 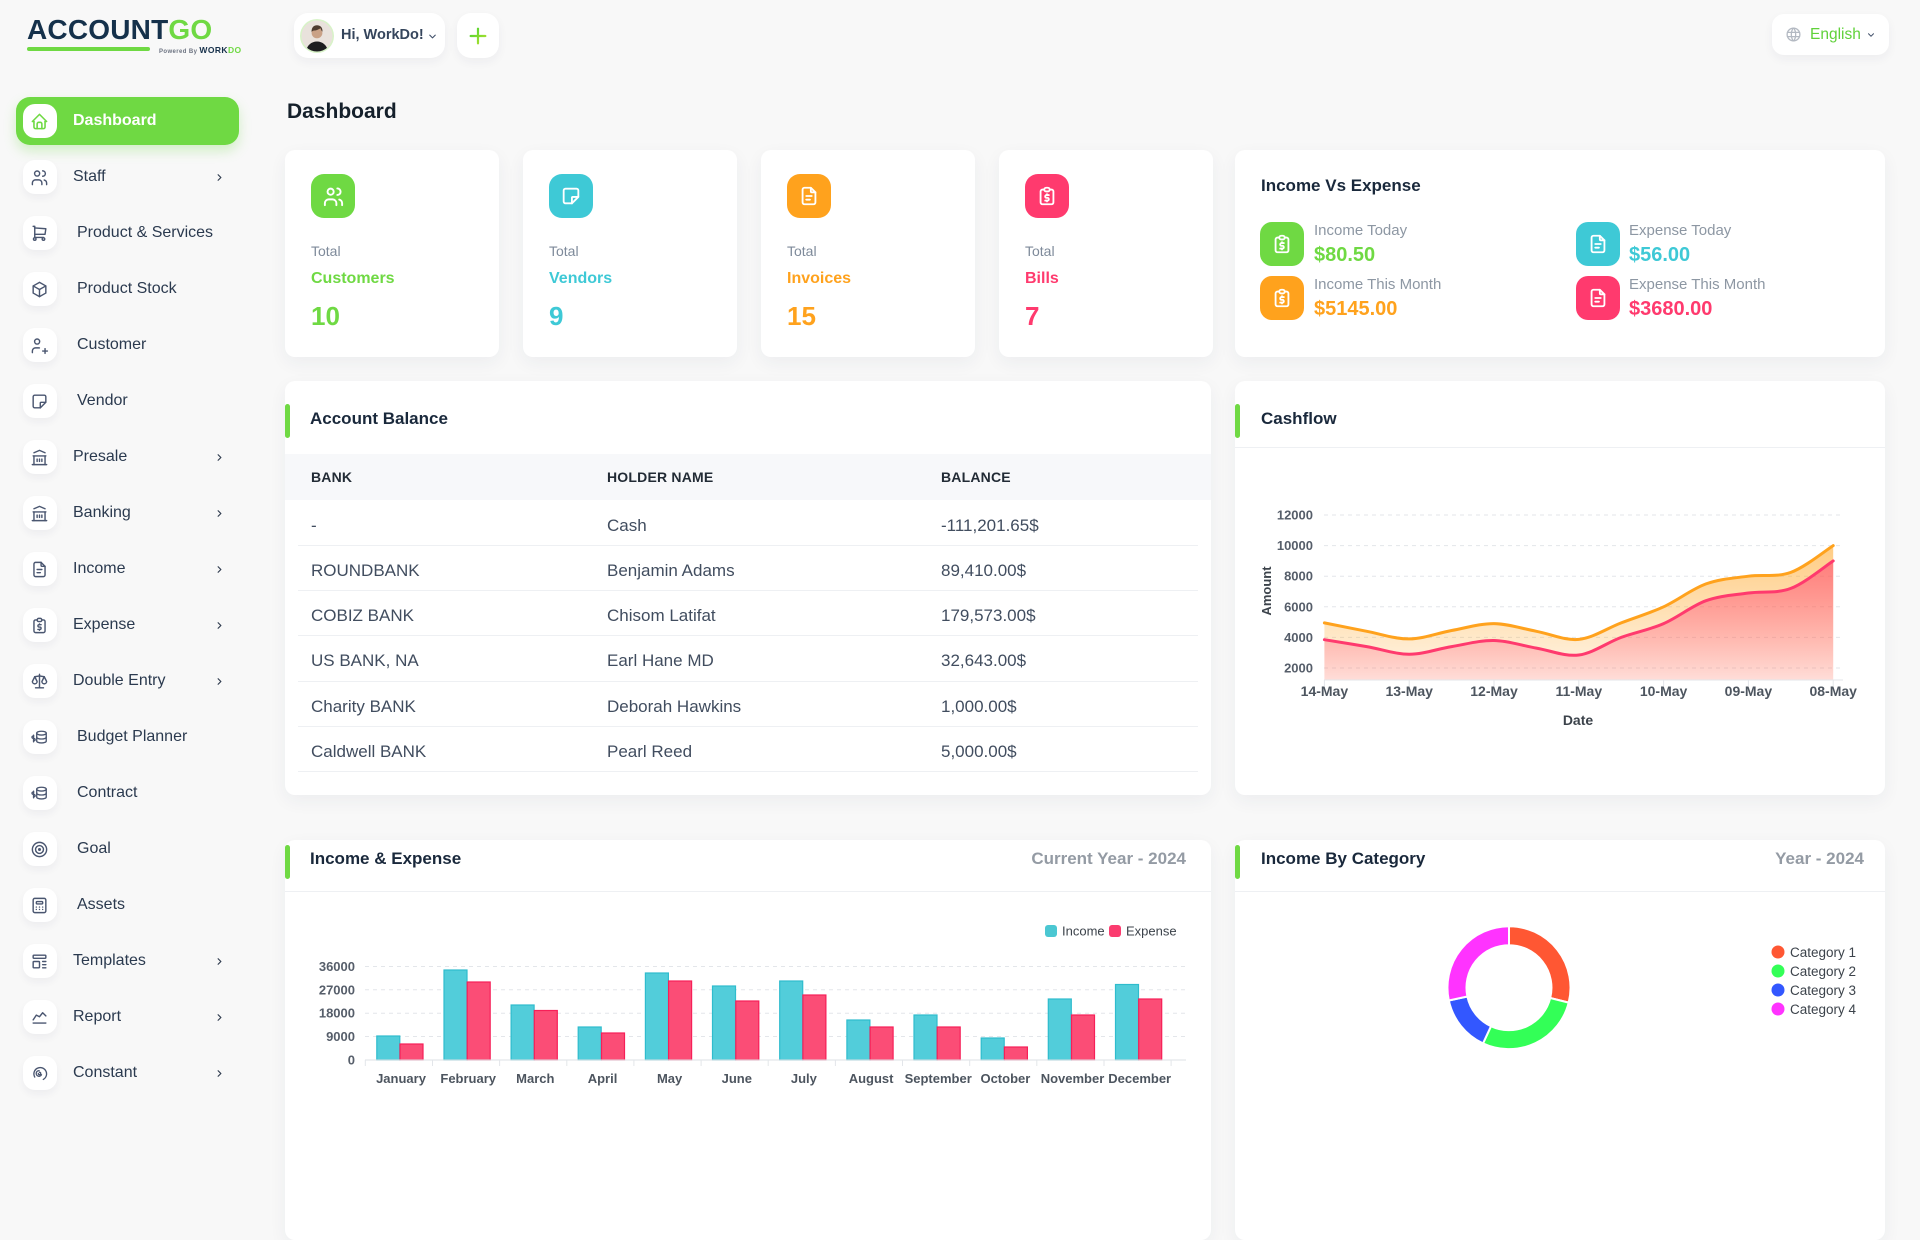 I want to click on svg-text: Category 3, so click(x=1823, y=990).